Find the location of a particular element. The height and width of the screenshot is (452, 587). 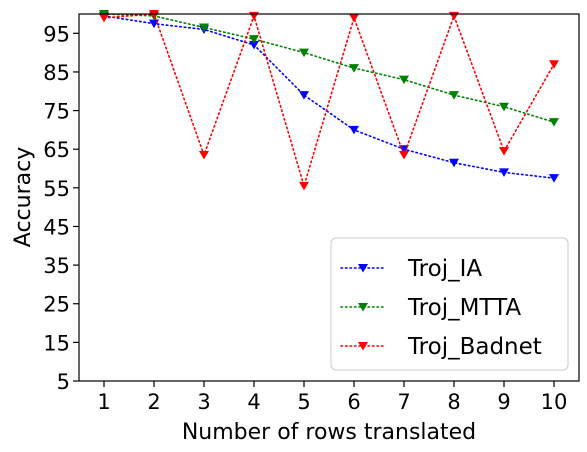

x-tick-label: 6 is located at coordinates (353, 402).